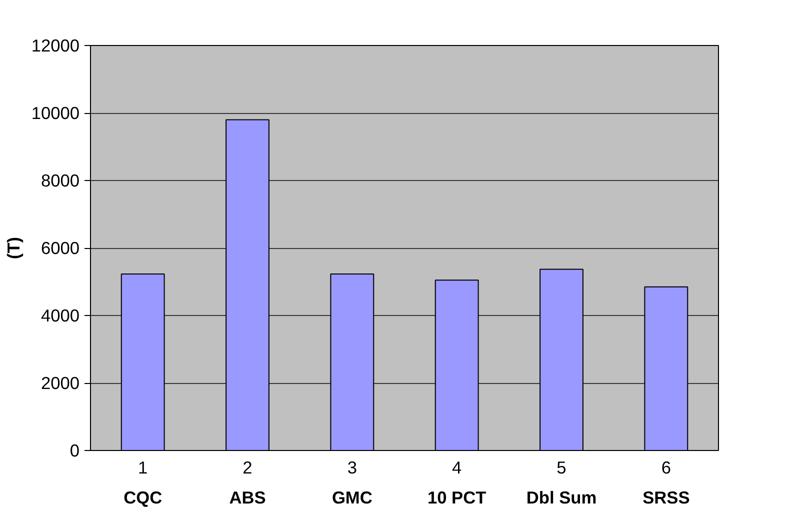  I want to click on y-tick-label: 10000, so click(55, 113).